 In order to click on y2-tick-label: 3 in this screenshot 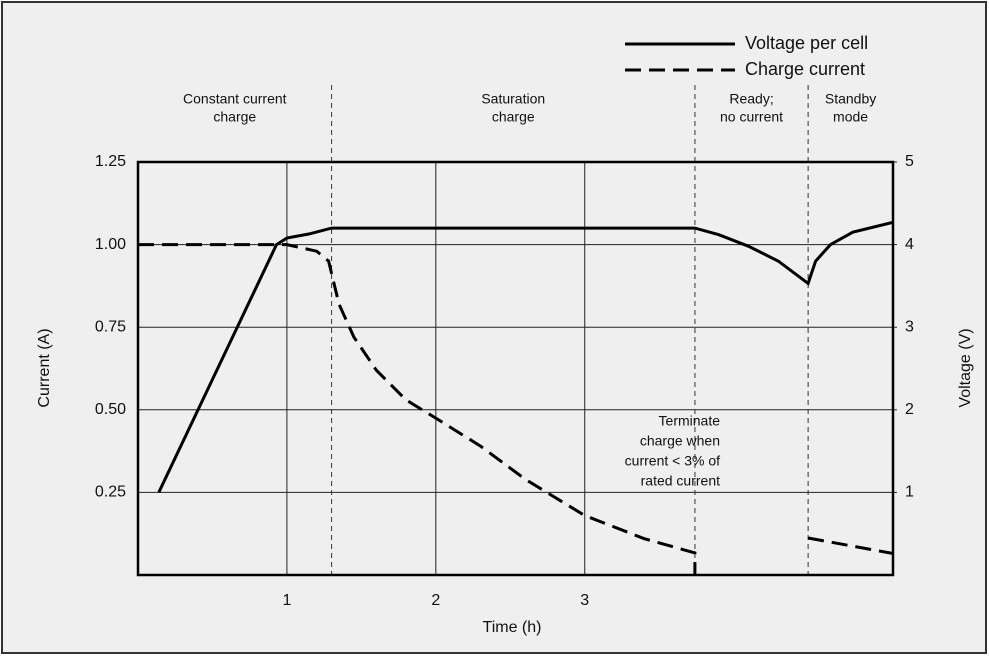, I will do `click(909, 326)`.